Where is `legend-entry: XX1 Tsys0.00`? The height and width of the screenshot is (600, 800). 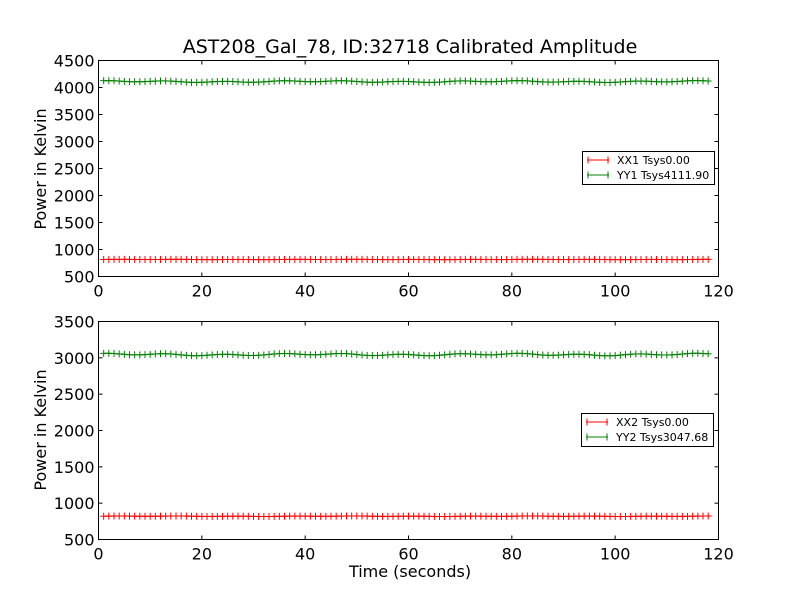
legend-entry: XX1 Tsys0.00 is located at coordinates (638, 160).